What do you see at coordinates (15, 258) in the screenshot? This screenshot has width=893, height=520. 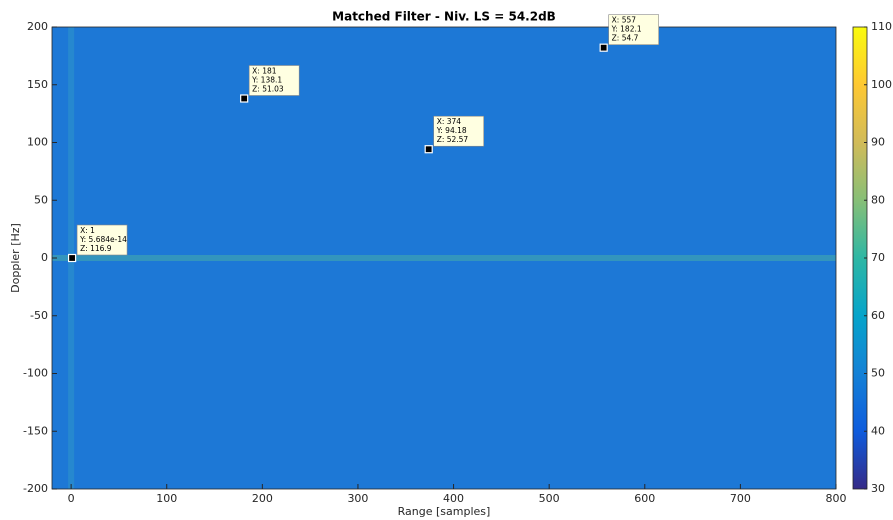 I see `y-axis-label: Doppler [Hz]` at bounding box center [15, 258].